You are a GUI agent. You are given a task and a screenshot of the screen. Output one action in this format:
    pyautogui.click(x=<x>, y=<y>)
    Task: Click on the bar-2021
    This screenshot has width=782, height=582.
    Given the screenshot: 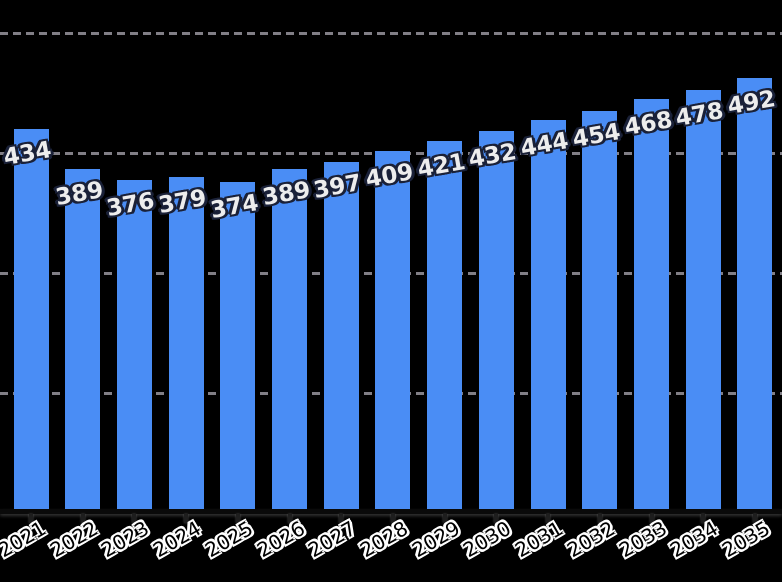 What is the action you would take?
    pyautogui.click(x=31, y=321)
    